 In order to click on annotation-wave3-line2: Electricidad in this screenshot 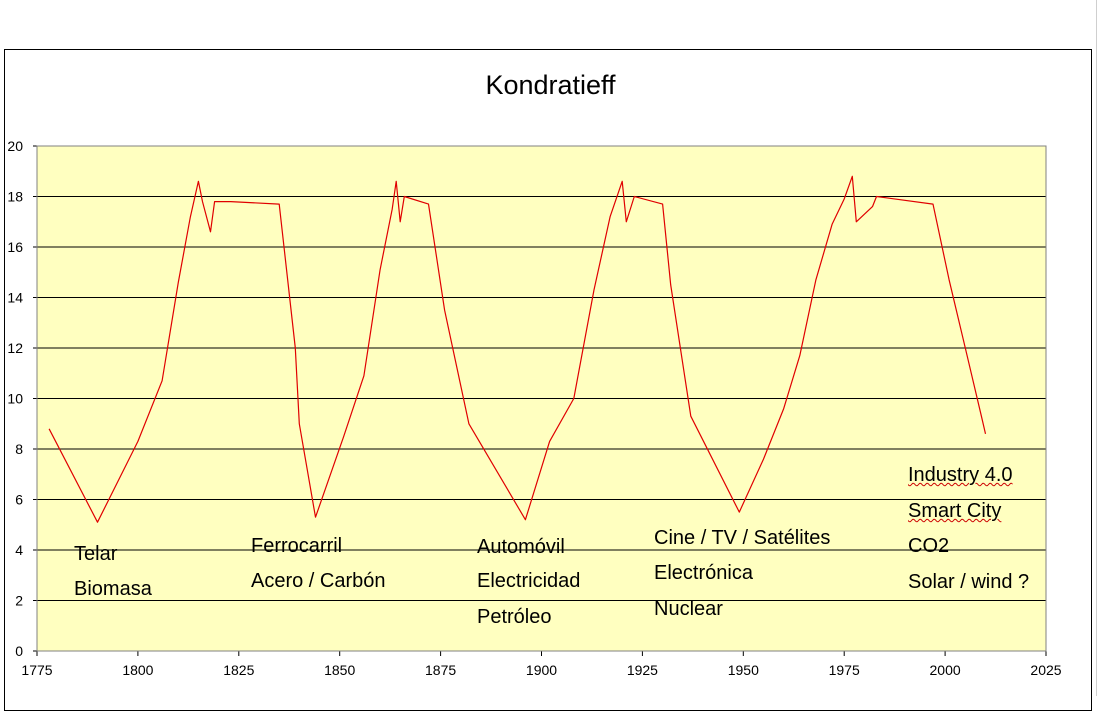, I will do `click(529, 581)`.